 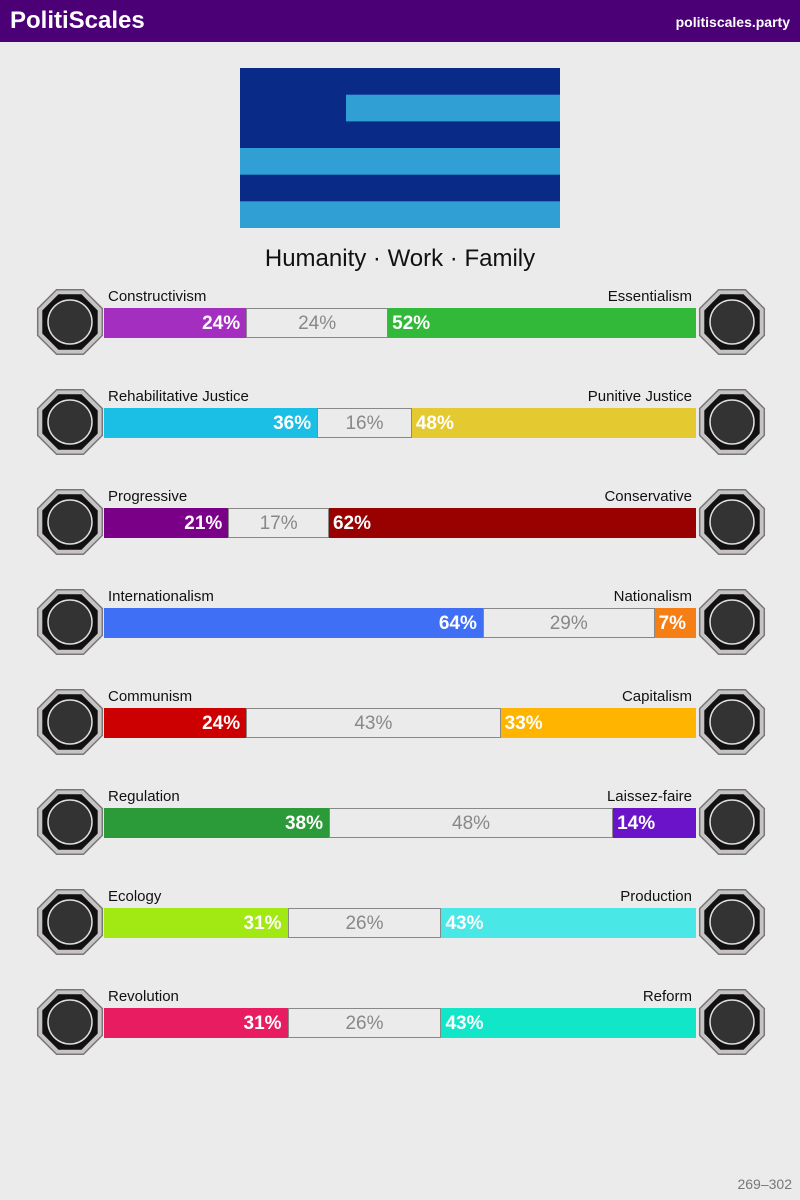 What do you see at coordinates (656, 896) in the screenshot?
I see `right-name: Production` at bounding box center [656, 896].